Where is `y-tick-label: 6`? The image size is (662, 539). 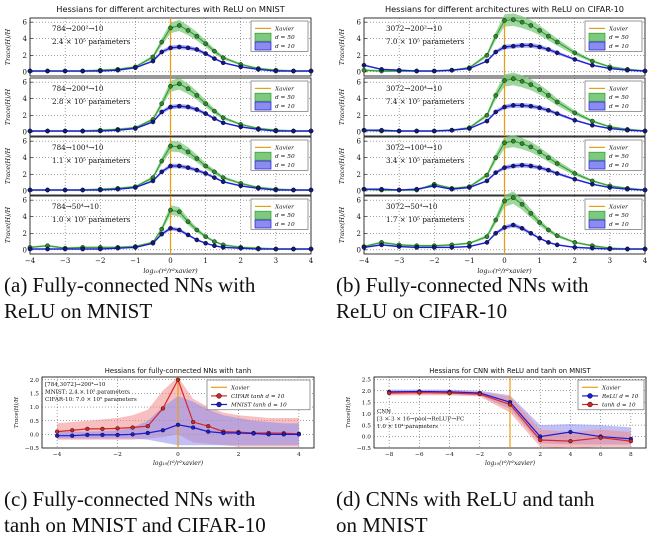
y-tick-label: 6 is located at coordinates (359, 142).